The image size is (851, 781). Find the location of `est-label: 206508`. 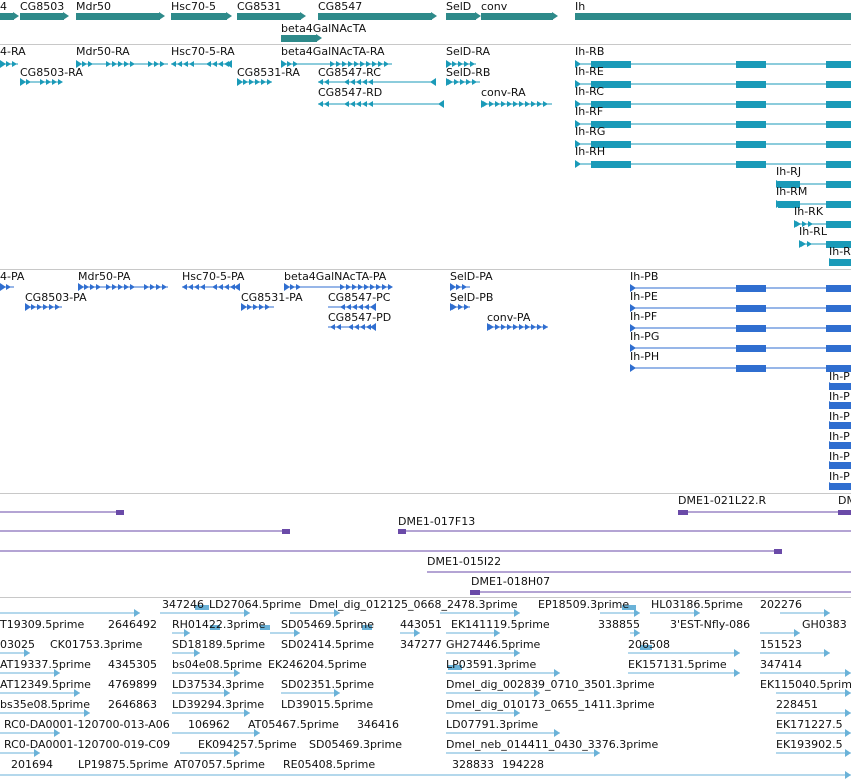

est-label: 206508 is located at coordinates (649, 644).